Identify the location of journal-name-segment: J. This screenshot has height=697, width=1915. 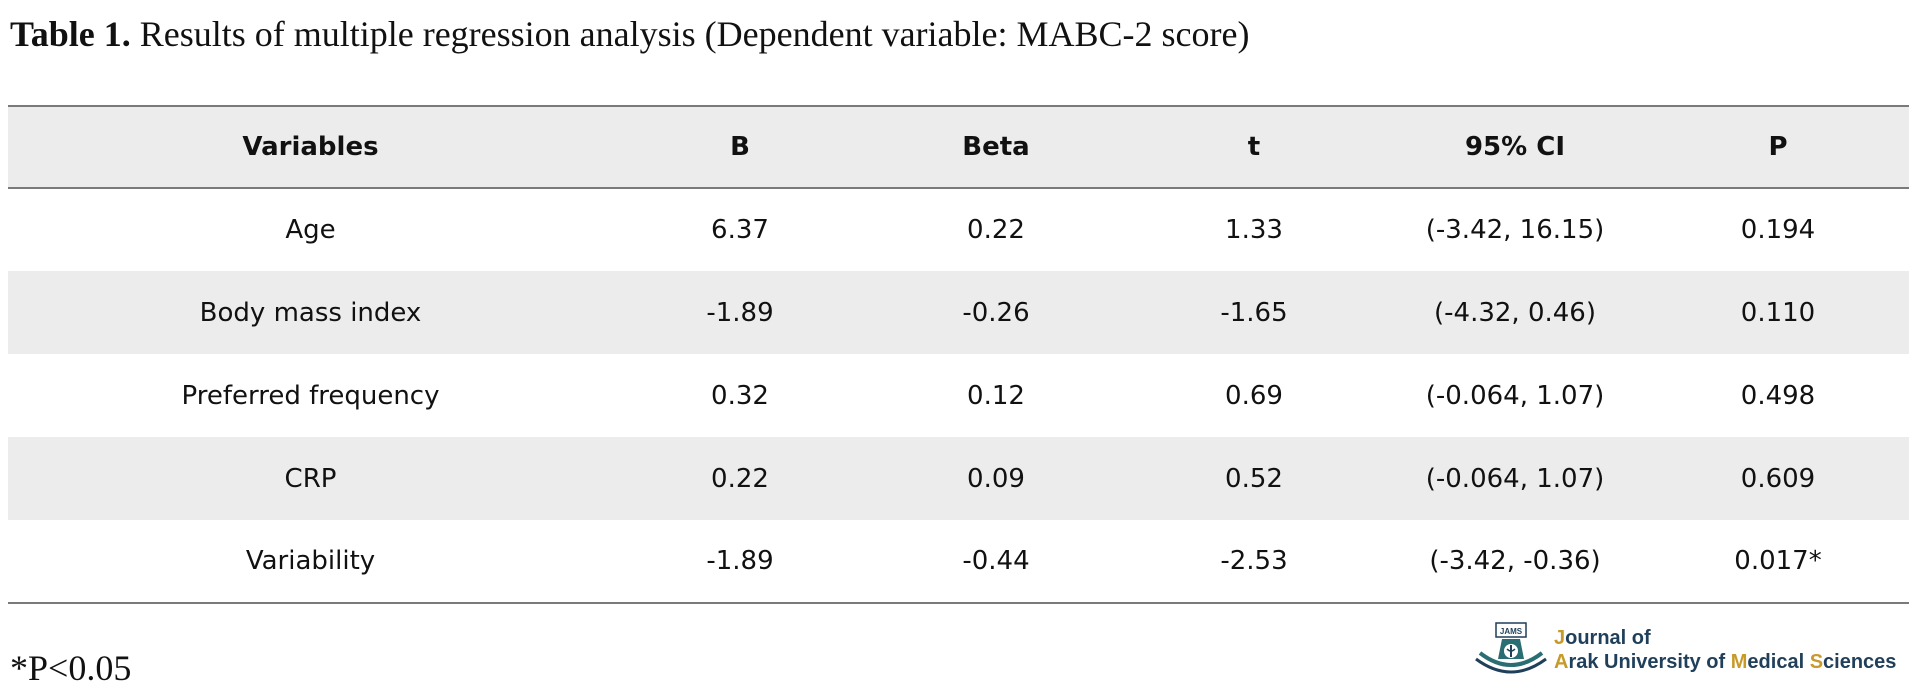
(1560, 638).